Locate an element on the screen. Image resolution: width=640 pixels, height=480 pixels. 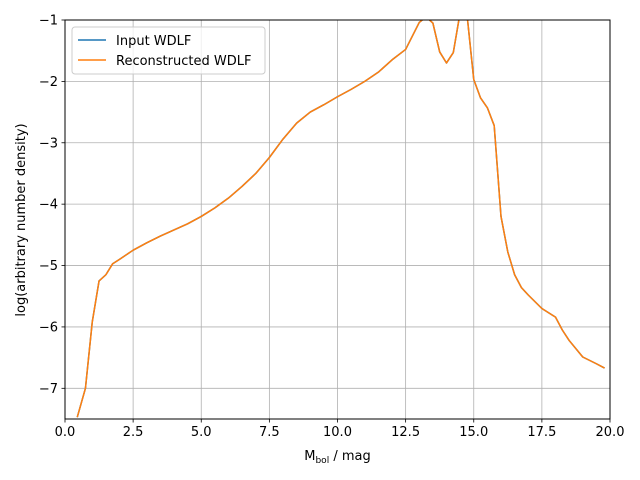
y-tick-label: −7 is located at coordinates (48, 389).